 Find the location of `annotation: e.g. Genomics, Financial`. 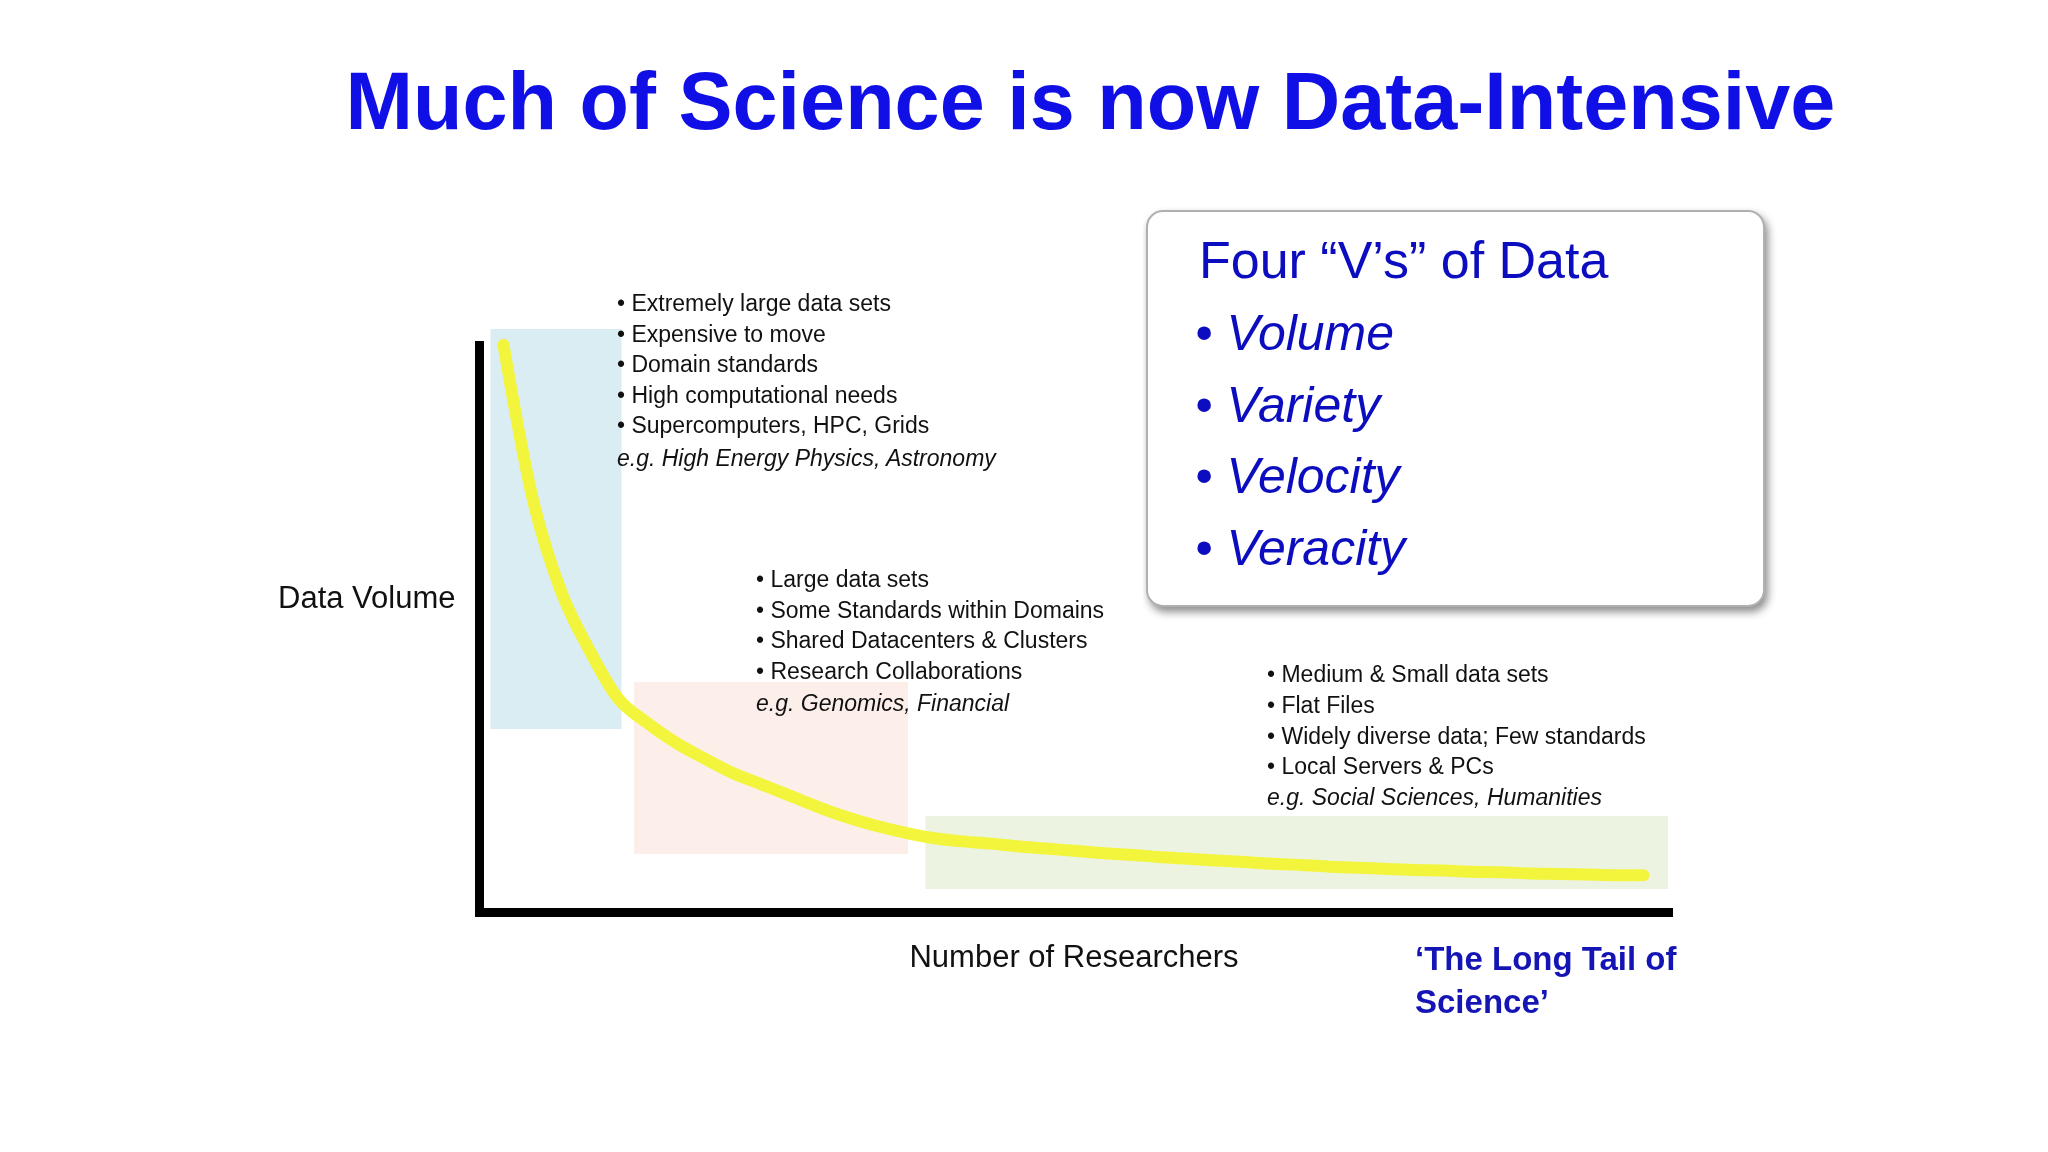

annotation: e.g. Genomics, Financial is located at coordinates (883, 702).